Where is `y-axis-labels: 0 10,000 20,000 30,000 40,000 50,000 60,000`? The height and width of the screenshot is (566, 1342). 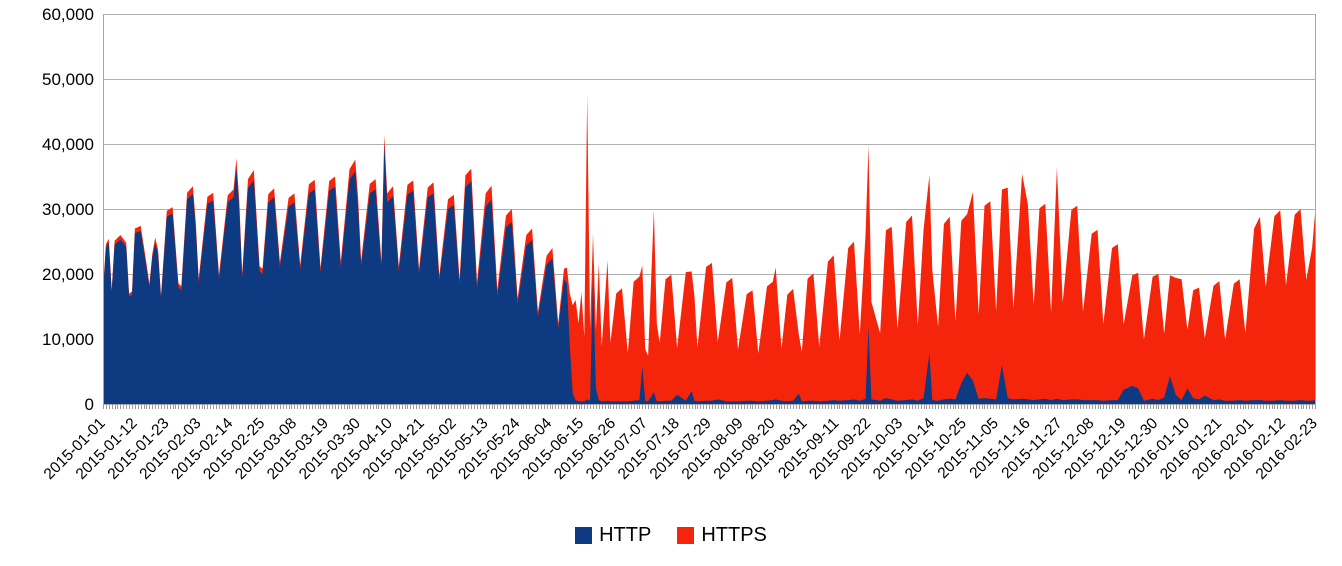 y-axis-labels: 0 10,000 20,000 30,000 40,000 50,000 60,000 is located at coordinates (68, 209).